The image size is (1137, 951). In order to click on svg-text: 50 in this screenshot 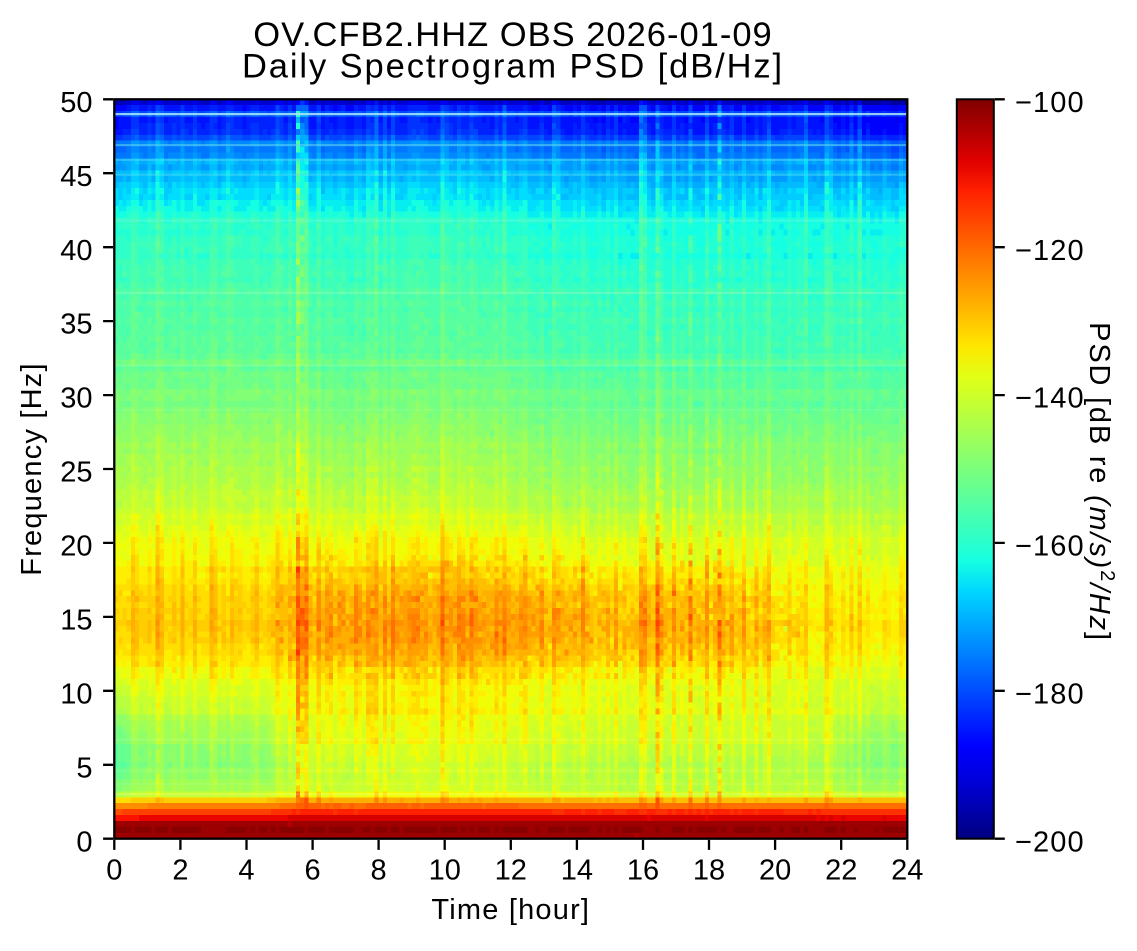, I will do `click(76, 103)`.